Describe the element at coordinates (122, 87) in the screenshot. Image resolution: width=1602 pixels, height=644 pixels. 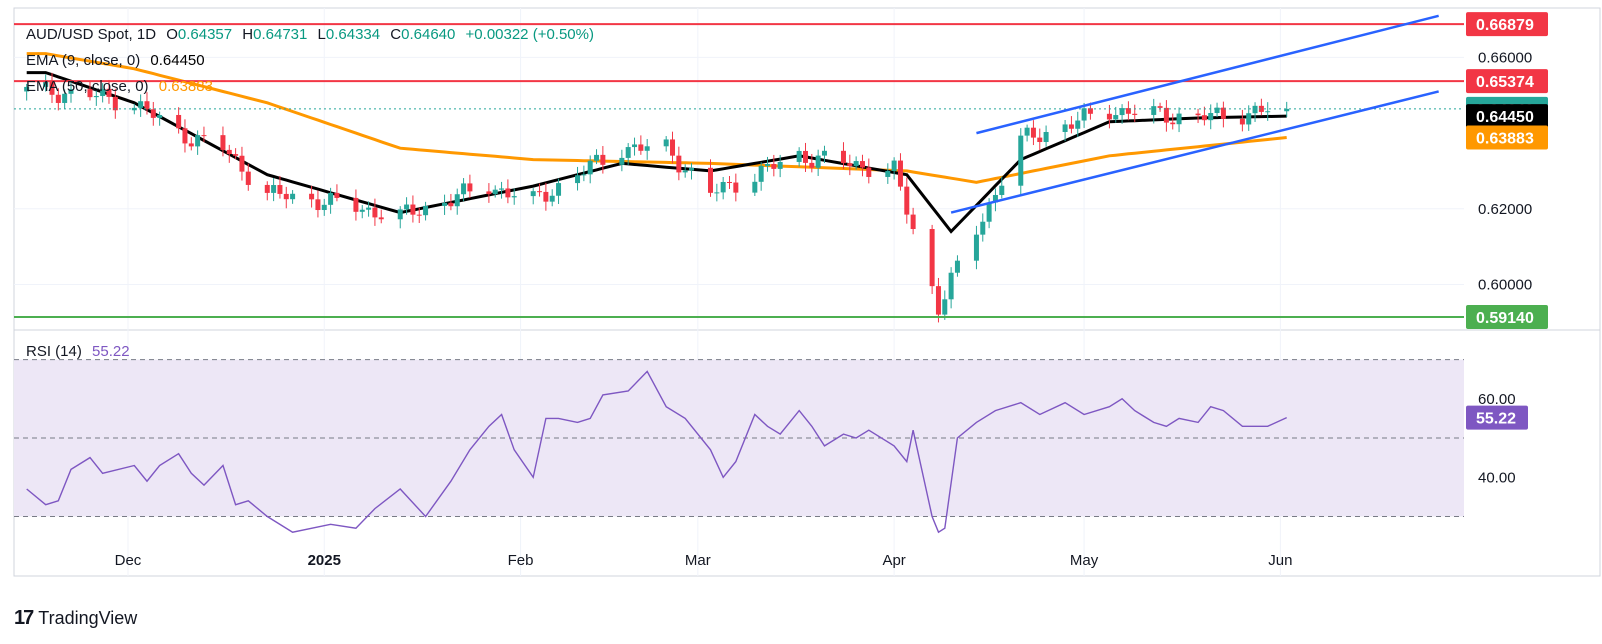
I see `ema50-legend: EMA (50, close, 0) 0.63883` at that location.